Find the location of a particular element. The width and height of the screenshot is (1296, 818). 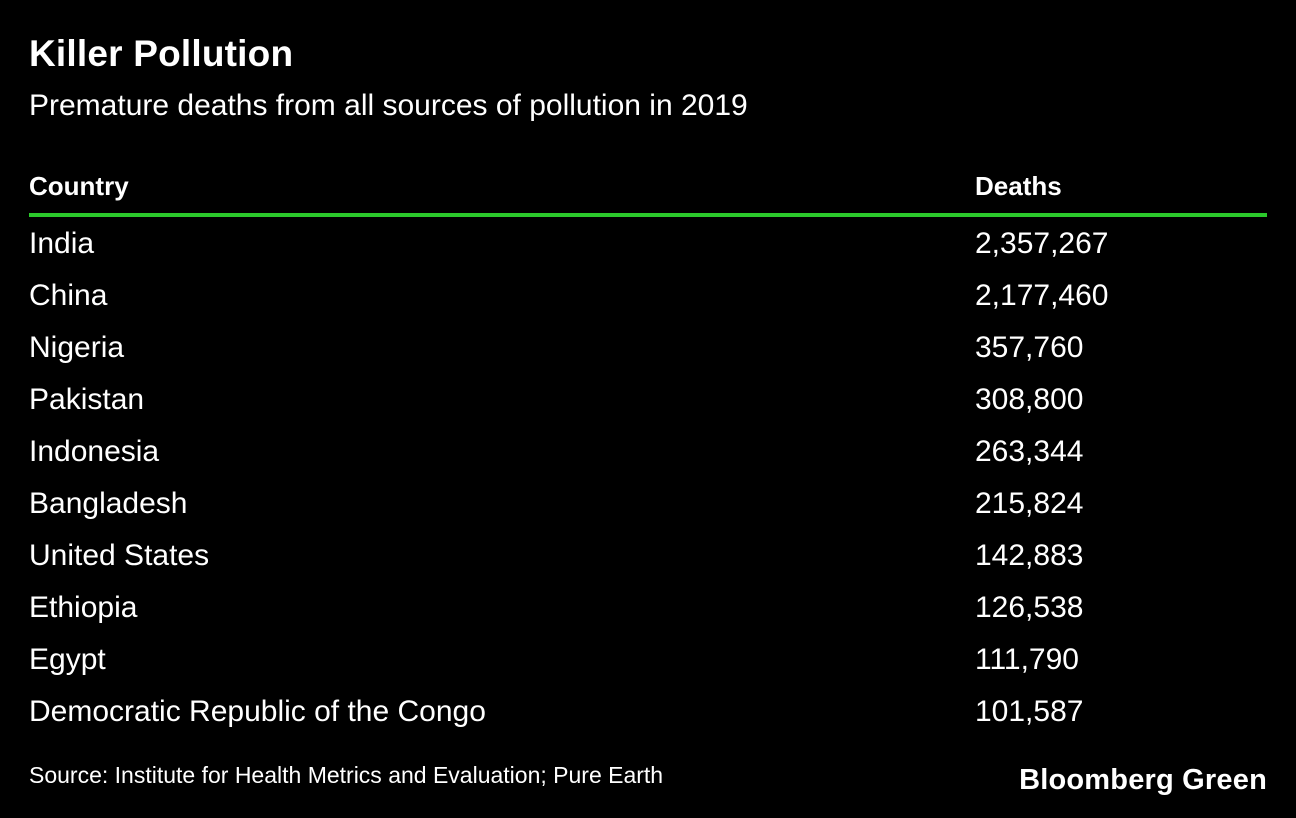

deaths-cell: 111,790 is located at coordinates (1027, 659).